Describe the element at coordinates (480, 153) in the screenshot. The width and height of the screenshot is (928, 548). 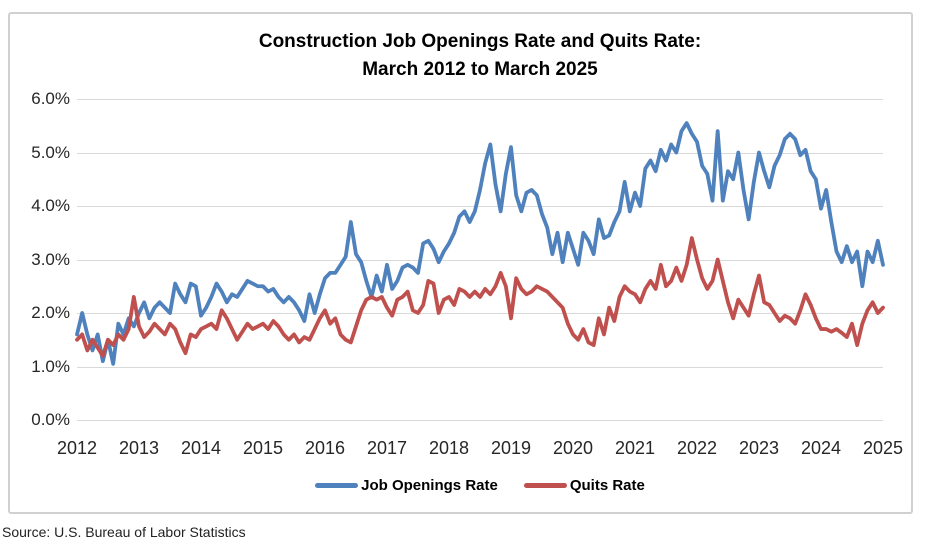
I see `gridline-5.0%` at that location.